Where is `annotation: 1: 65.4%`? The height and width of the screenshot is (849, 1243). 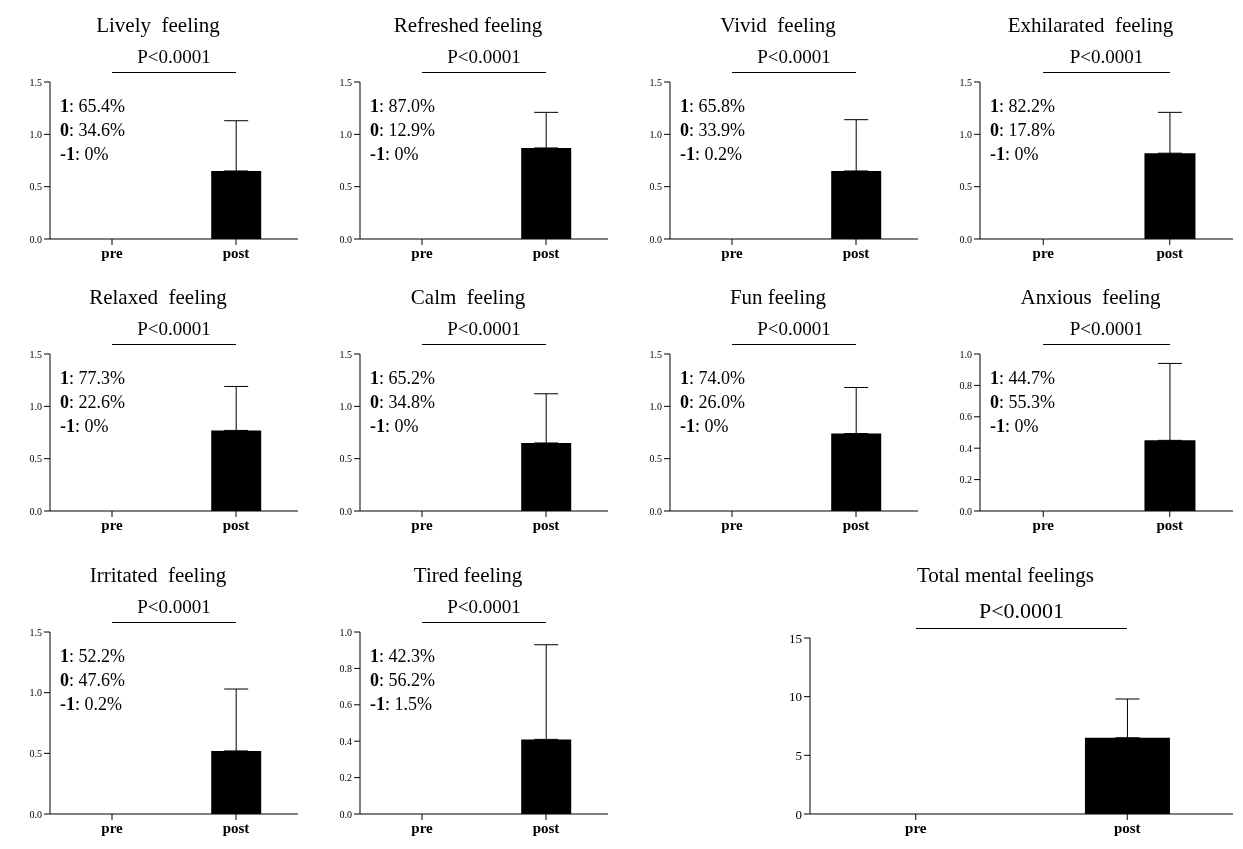
annotation: 1: 65.4% is located at coordinates (92, 106).